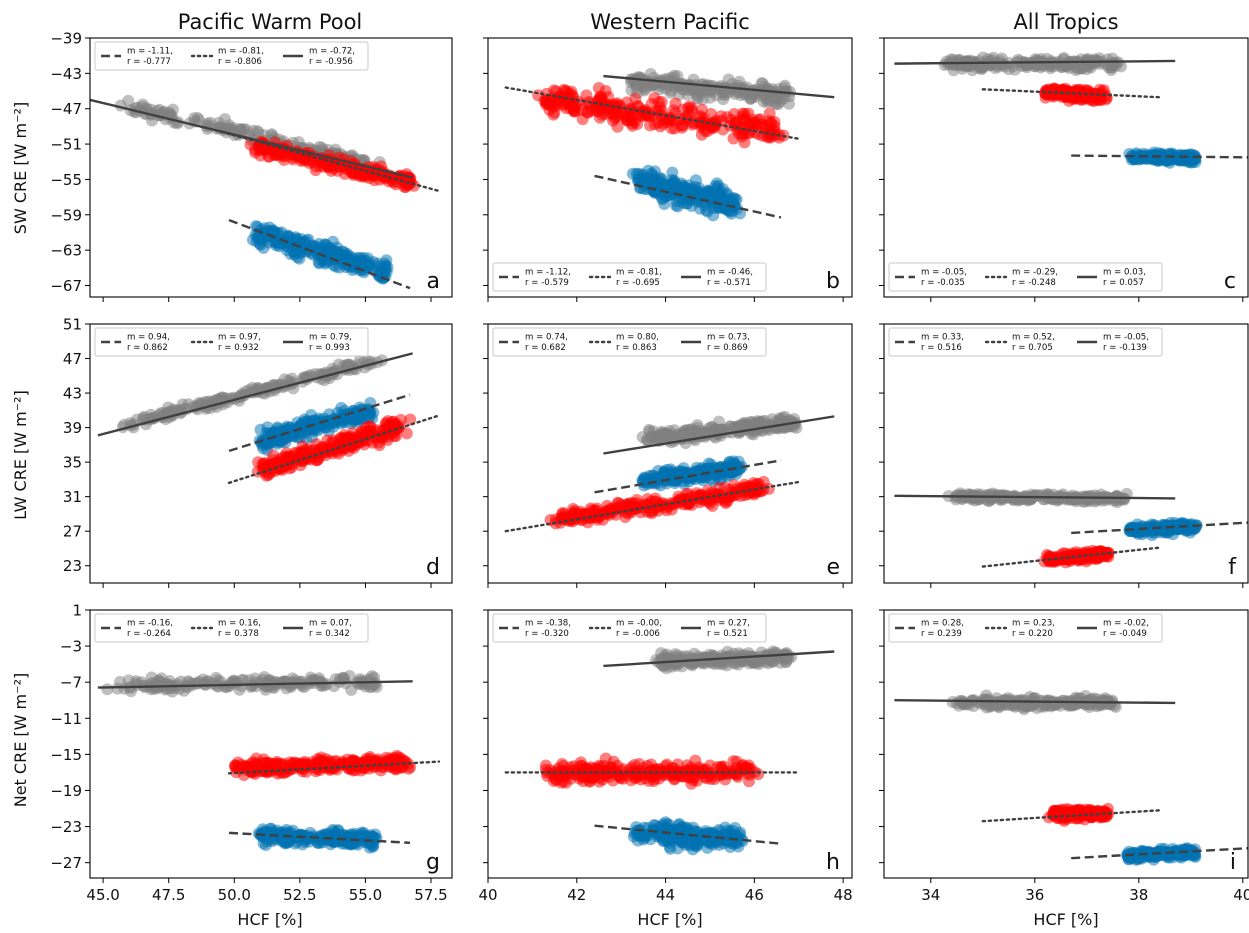  Describe the element at coordinates (72, 532) in the screenshot. I see `y-tick-label: 27` at that location.